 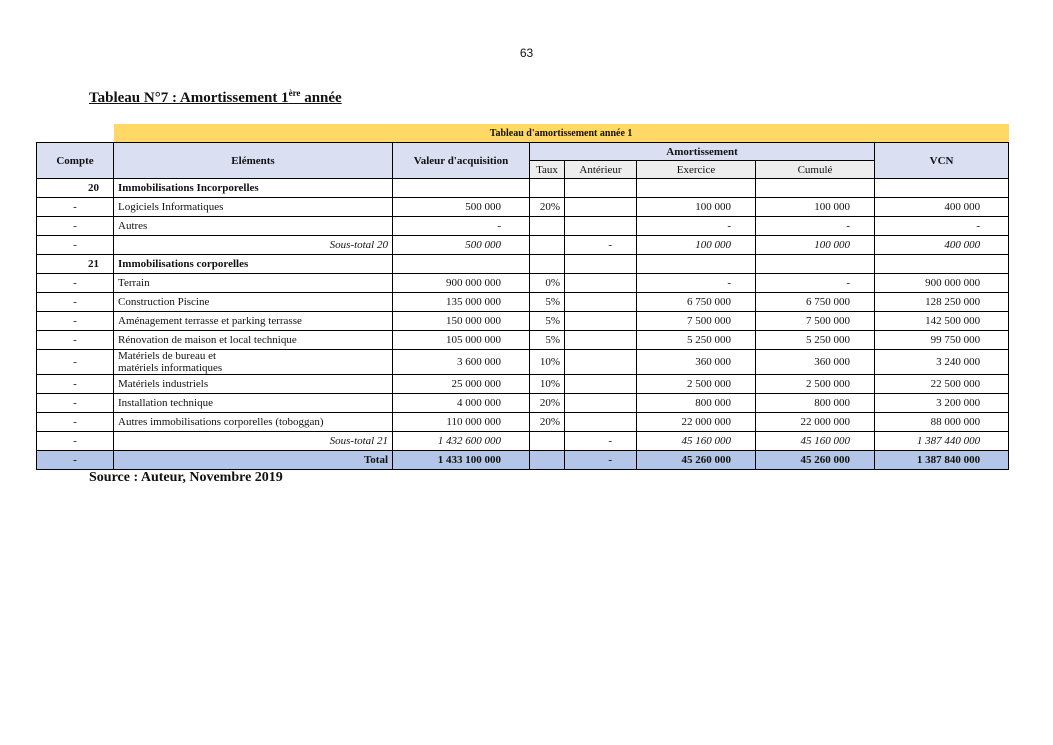 I want to click on header-valeur: Valeur d'acquisition, so click(x=461, y=160).